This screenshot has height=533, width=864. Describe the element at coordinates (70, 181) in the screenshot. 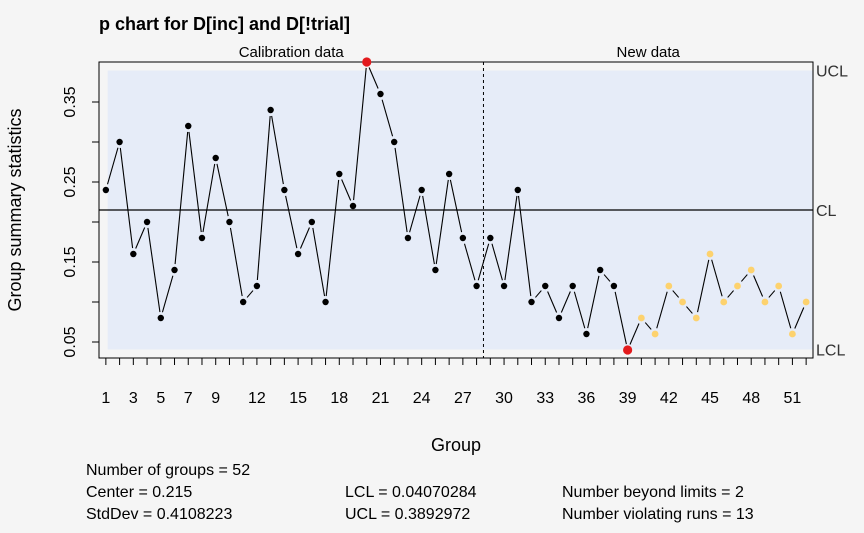

I see `y-tick-label: 0.25` at that location.